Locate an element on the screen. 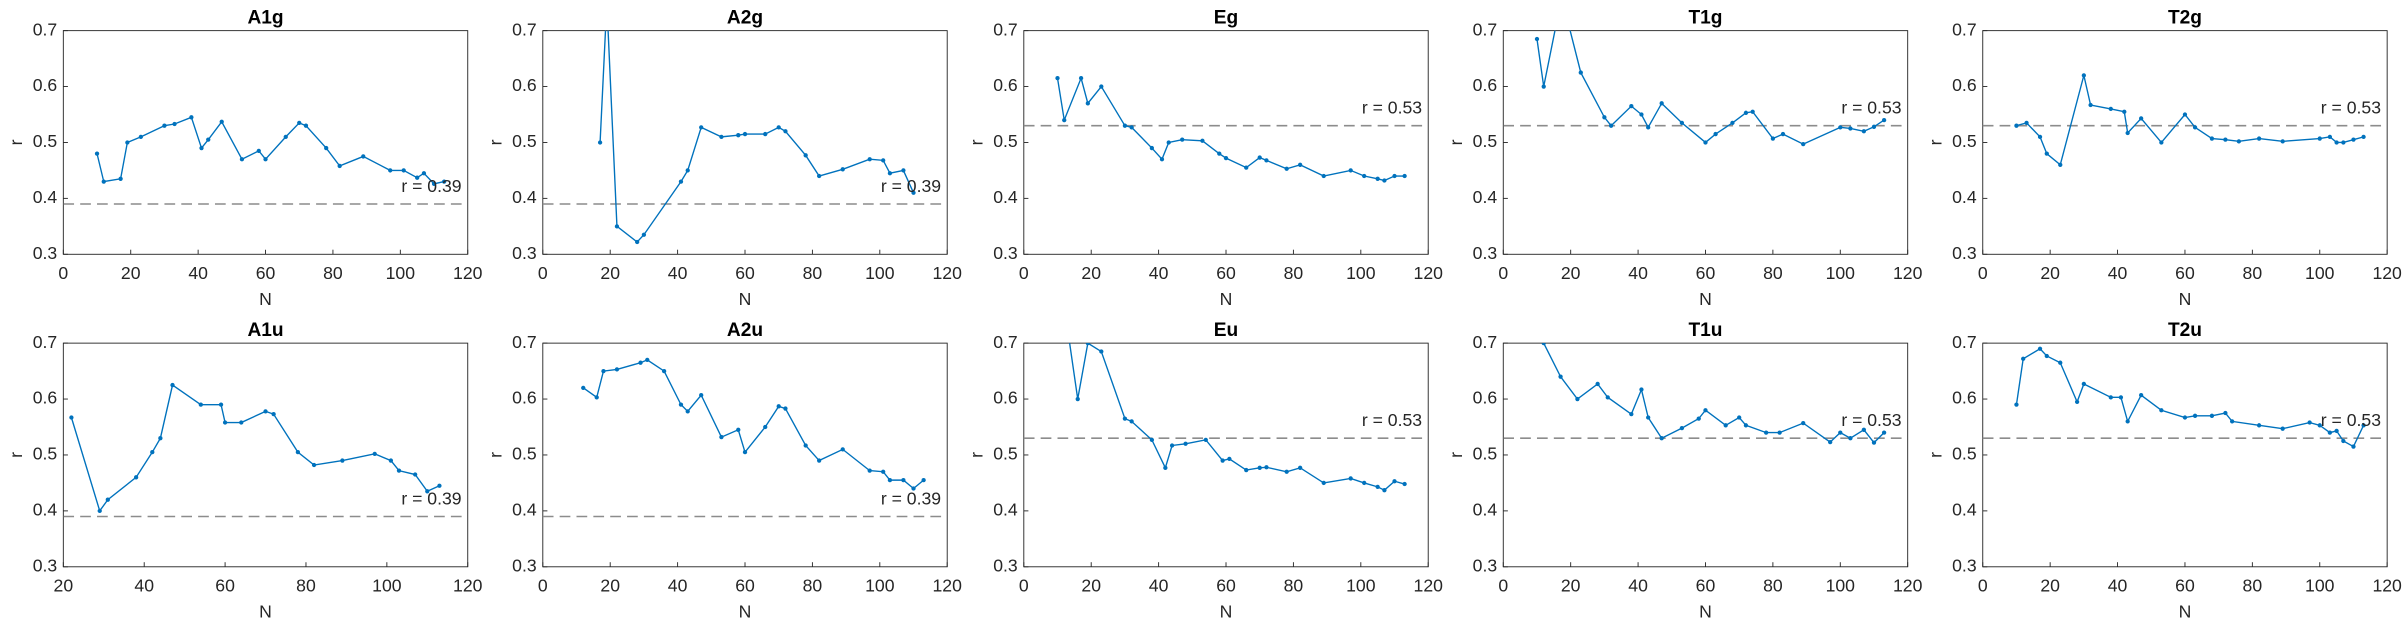  x-axis-label: N is located at coordinates (265, 611).